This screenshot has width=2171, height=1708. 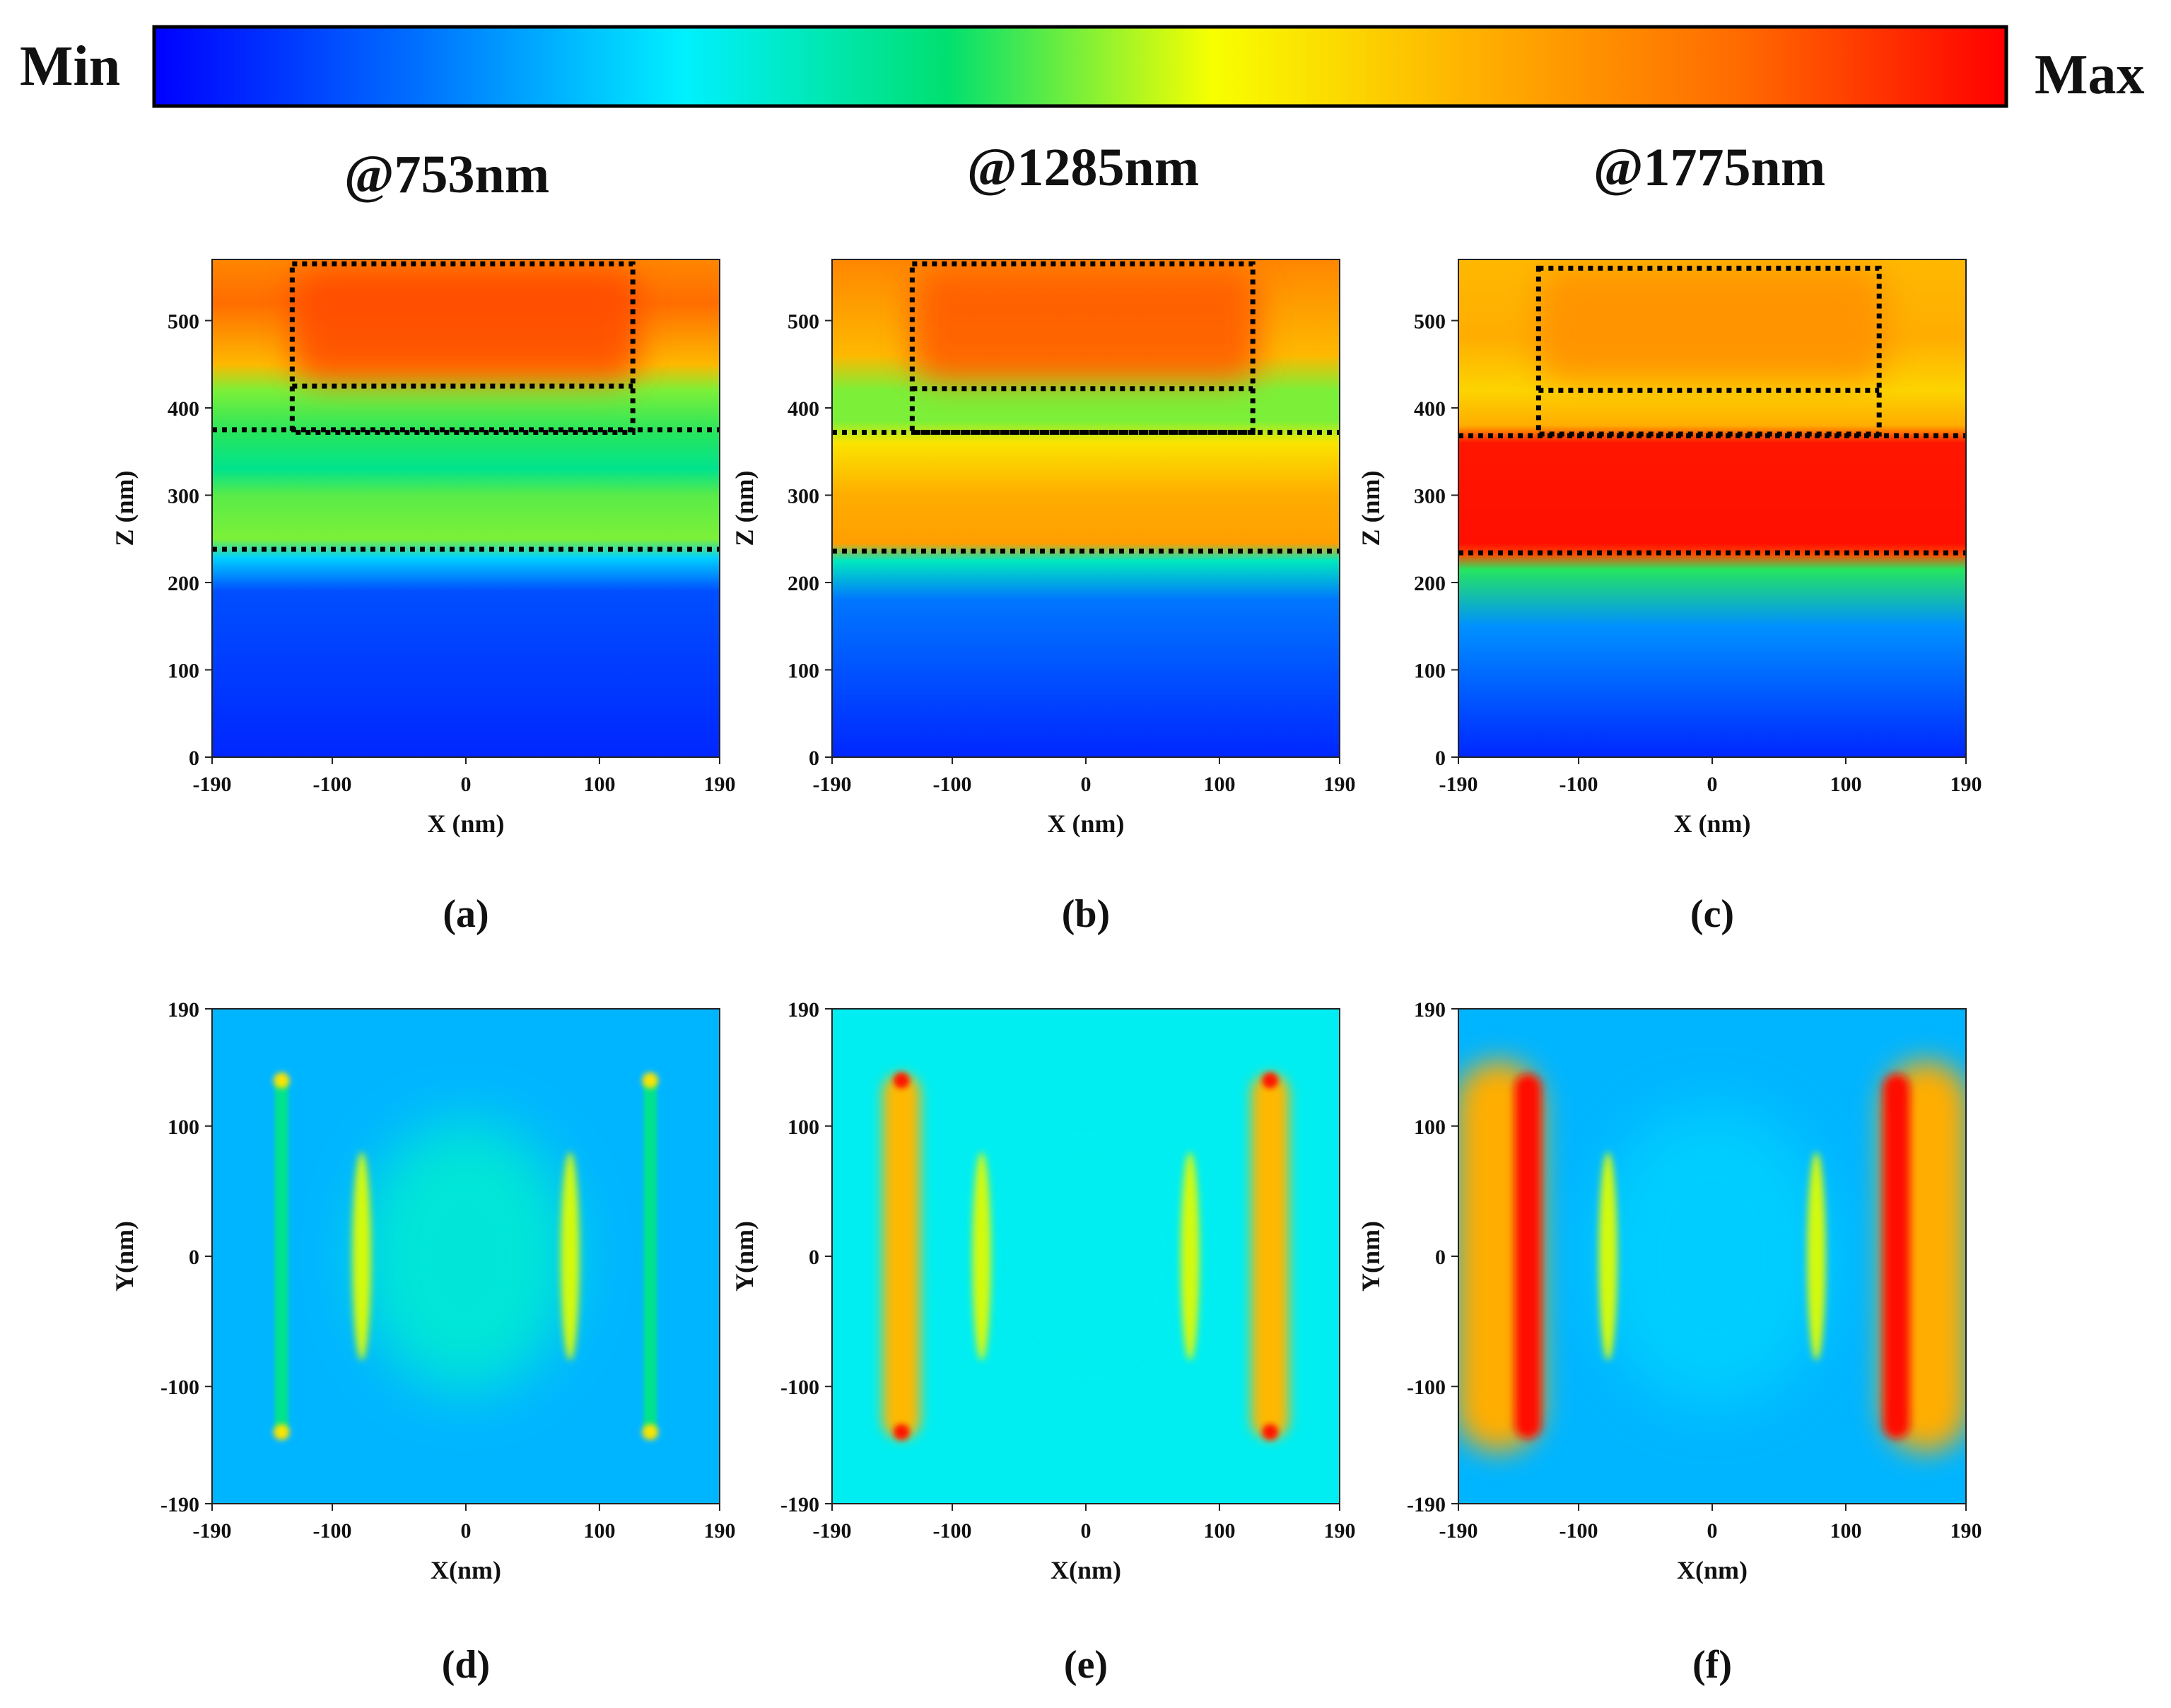 I want to click on panel-caption-a: (a), so click(x=465, y=914).